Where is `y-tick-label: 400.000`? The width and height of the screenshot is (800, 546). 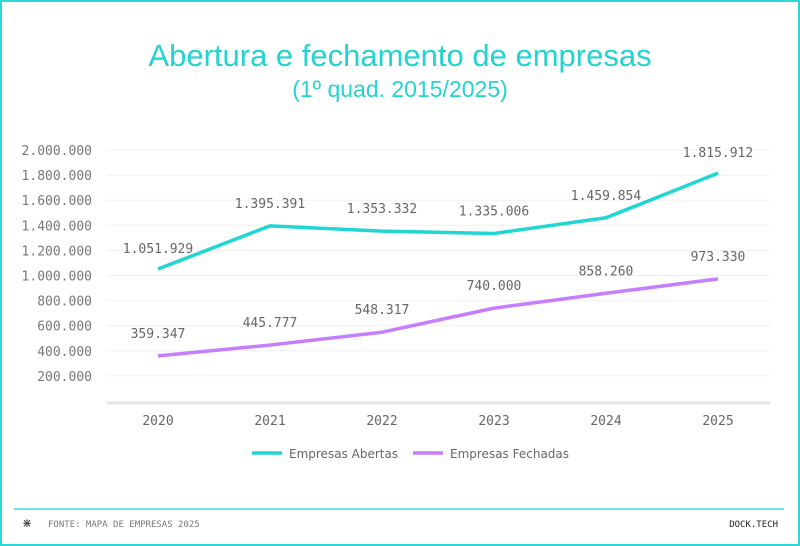 y-tick-label: 400.000 is located at coordinates (64, 352).